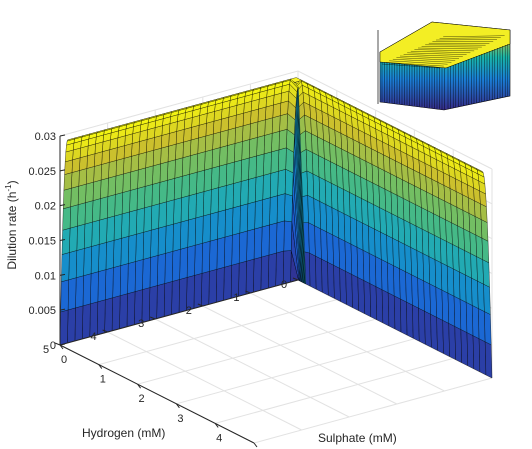 This screenshot has width=532, height=449. Describe the element at coordinates (45, 207) in the screenshot. I see `z-tick-label: 0.02` at that location.